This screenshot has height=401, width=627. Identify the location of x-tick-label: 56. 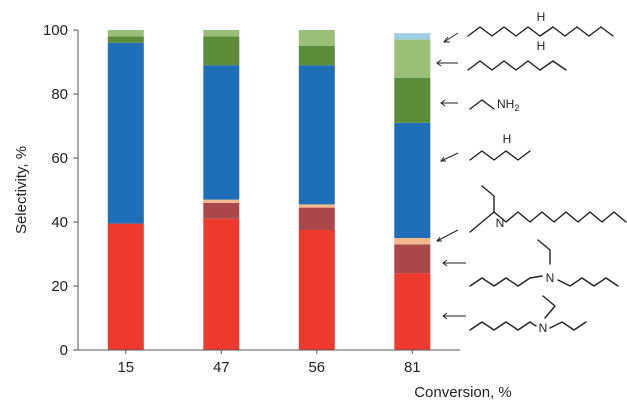
(316, 367).